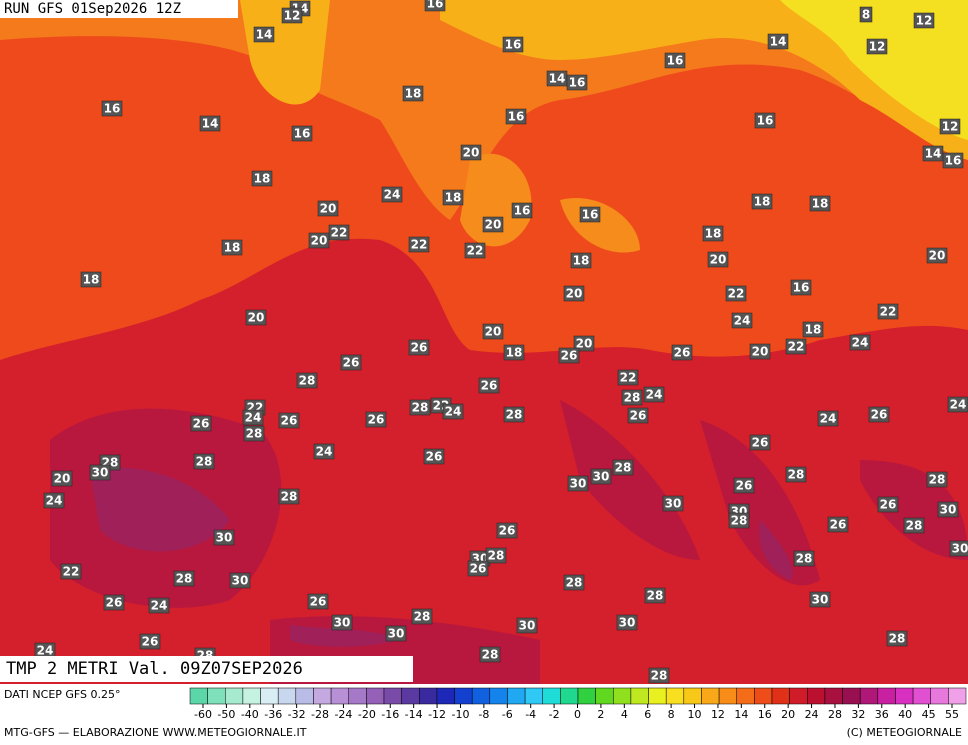 The width and height of the screenshot is (968, 745). Describe the element at coordinates (414, 714) in the screenshot. I see `colorbar-tick-label: -14` at that location.